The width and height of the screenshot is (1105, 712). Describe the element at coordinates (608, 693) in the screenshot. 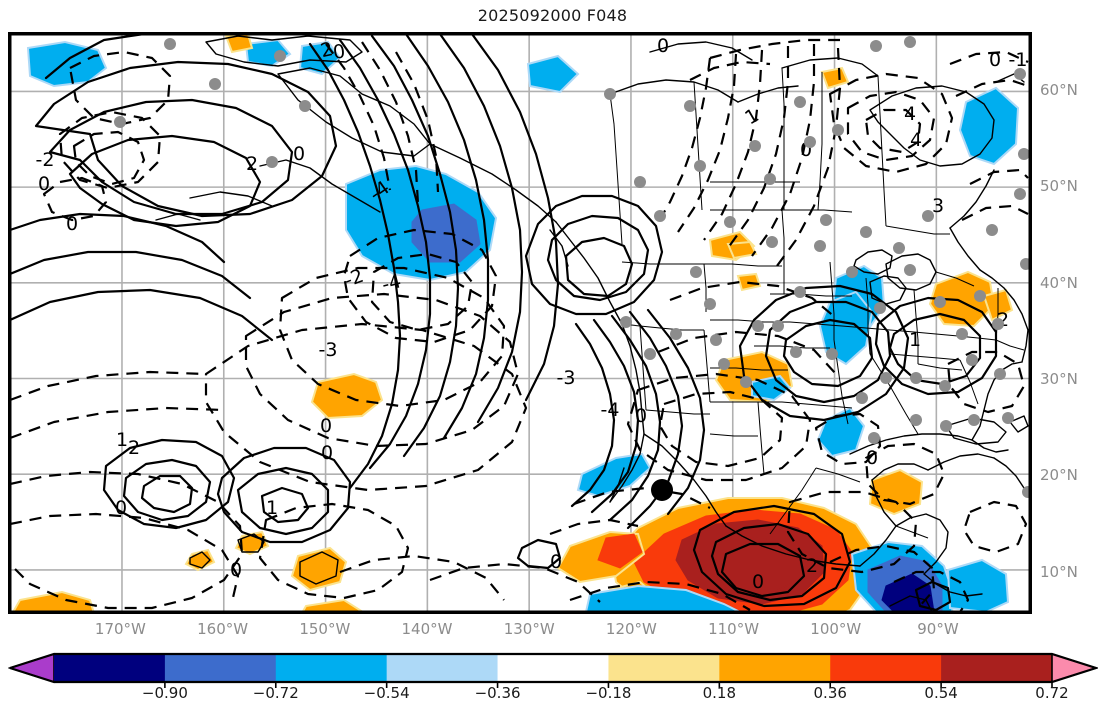

I see `colorbar-tick-label: −0.18` at that location.